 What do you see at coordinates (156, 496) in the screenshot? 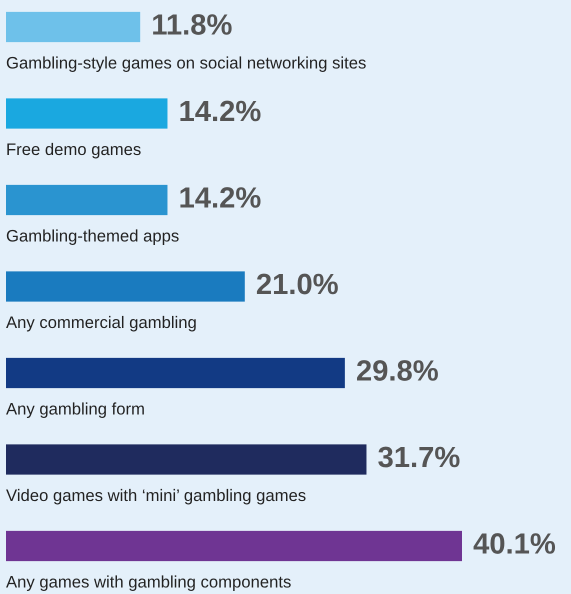
I see `y-tick-label: Video games with ‘mini’ gambling games` at bounding box center [156, 496].